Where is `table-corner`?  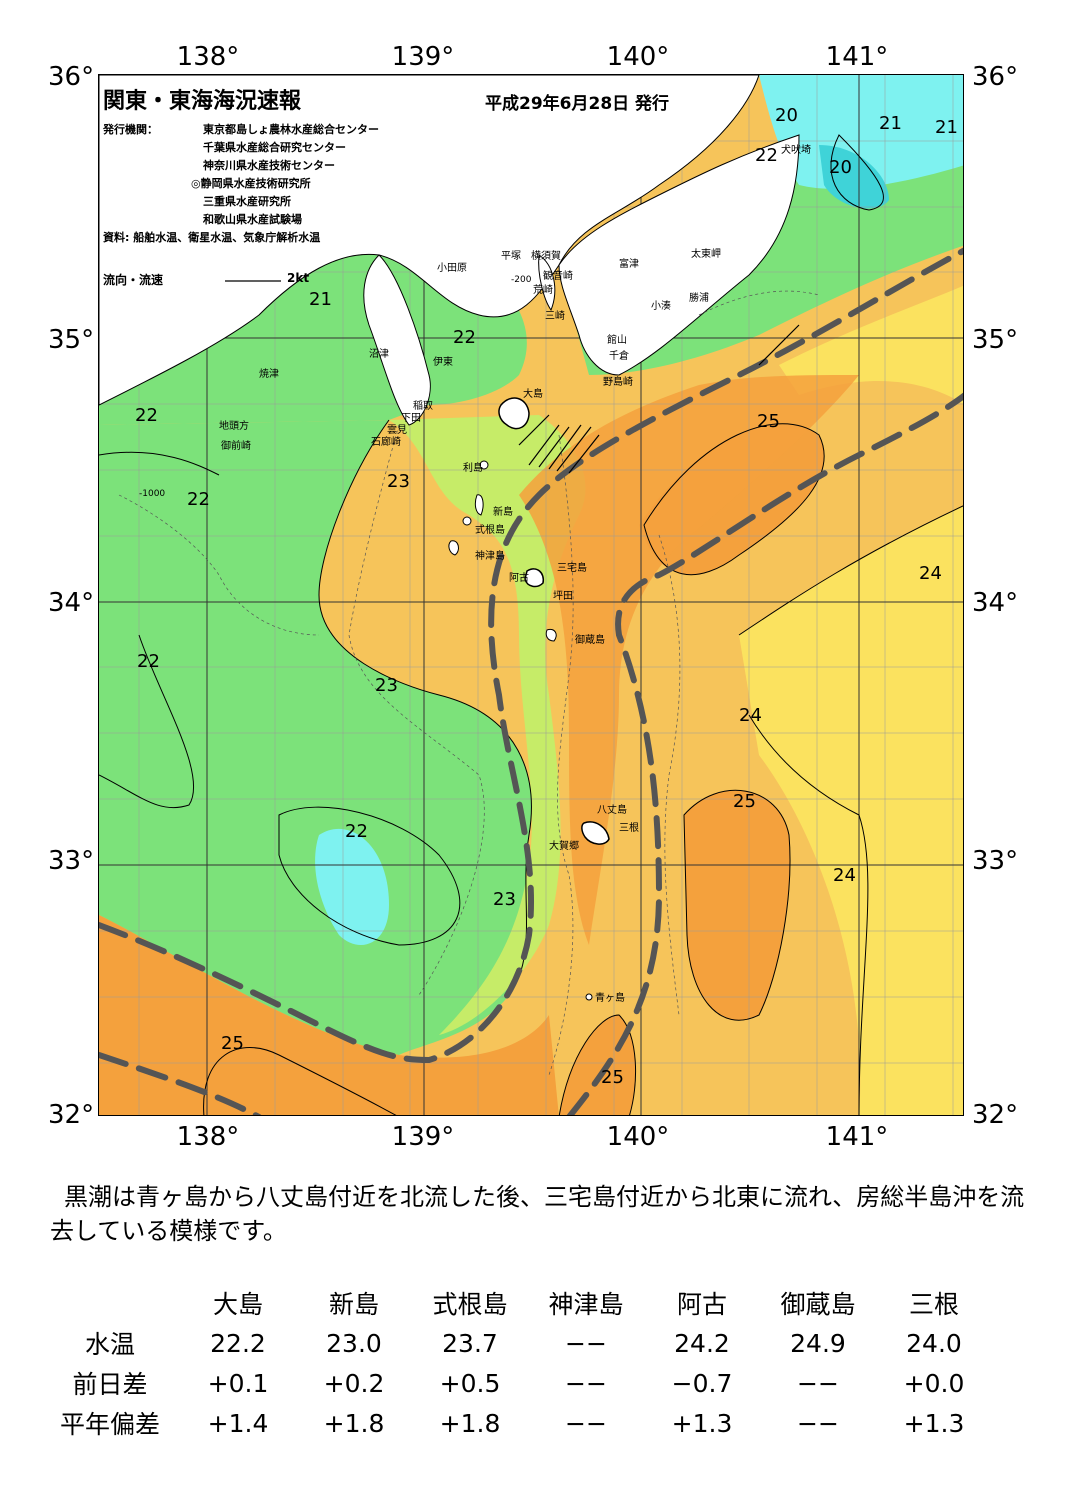
table-corner is located at coordinates (110, 1303).